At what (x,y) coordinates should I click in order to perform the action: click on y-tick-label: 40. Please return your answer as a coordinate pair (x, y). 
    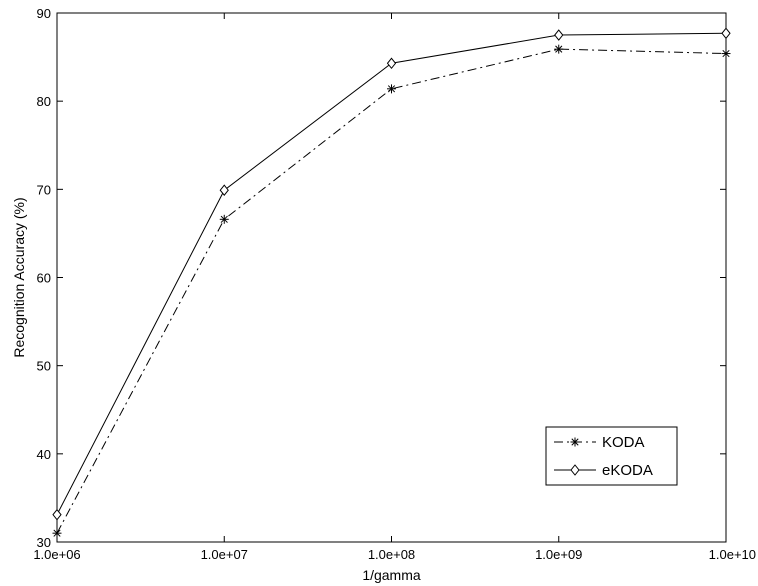
    Looking at the image, I should click on (44, 454).